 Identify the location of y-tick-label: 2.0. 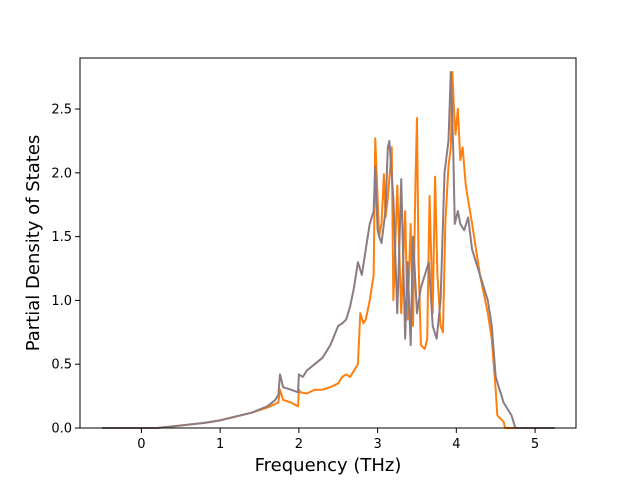
(61, 173).